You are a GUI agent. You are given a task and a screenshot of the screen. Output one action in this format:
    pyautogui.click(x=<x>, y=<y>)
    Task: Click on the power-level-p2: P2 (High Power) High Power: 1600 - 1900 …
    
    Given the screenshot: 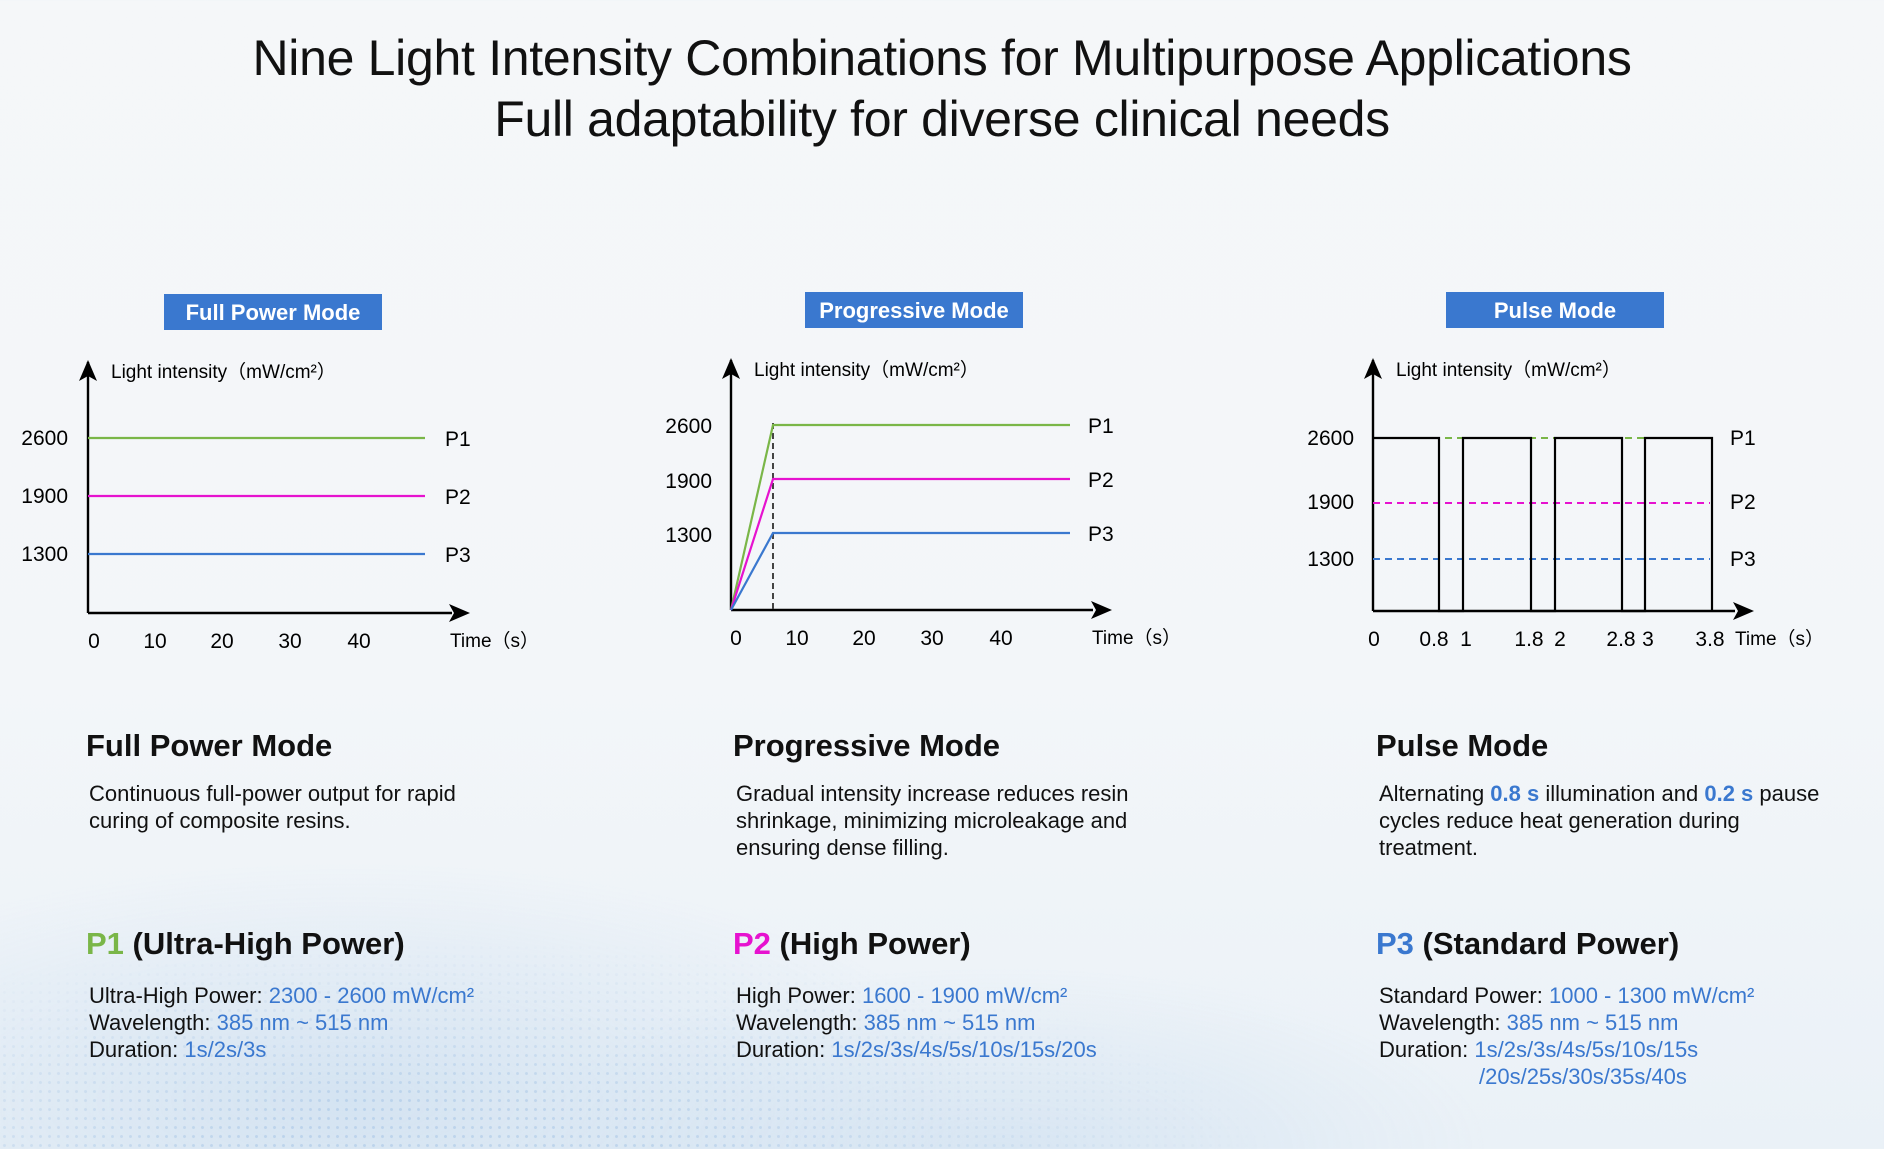 What is the action you would take?
    pyautogui.click(x=1013, y=993)
    